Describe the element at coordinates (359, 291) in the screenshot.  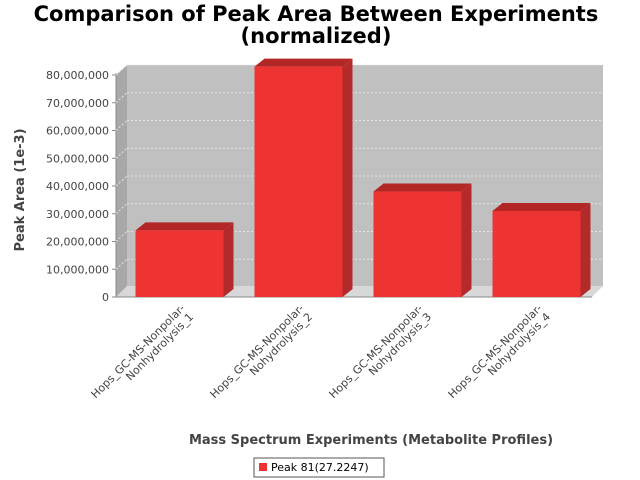
I see `plot-floor` at that location.